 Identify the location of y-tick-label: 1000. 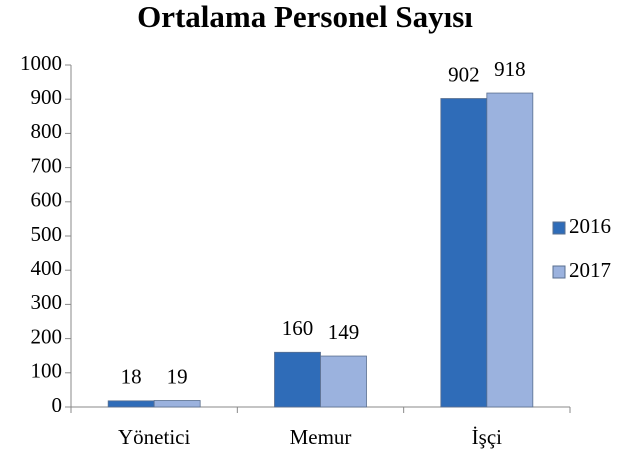
(41, 63).